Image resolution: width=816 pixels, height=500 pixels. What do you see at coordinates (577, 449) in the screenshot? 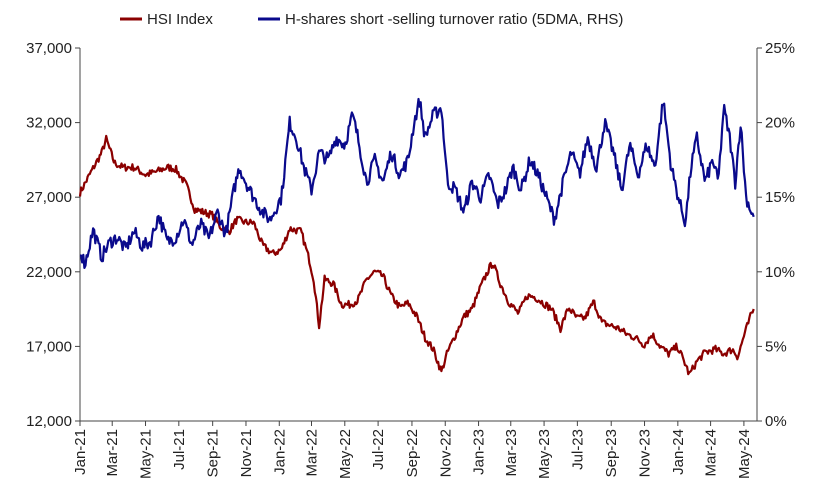
I see `x-tick-label: Jul-23` at bounding box center [577, 449].